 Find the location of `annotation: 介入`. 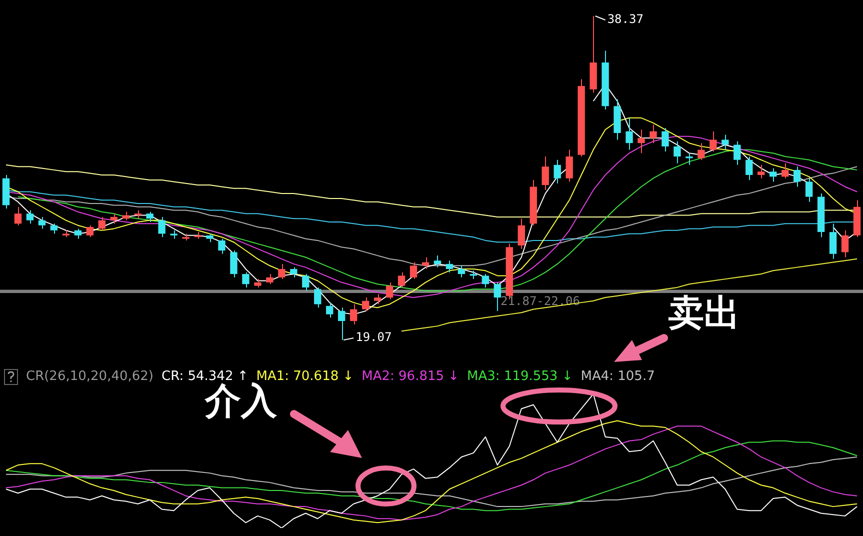

annotation: 介入 is located at coordinates (241, 401).